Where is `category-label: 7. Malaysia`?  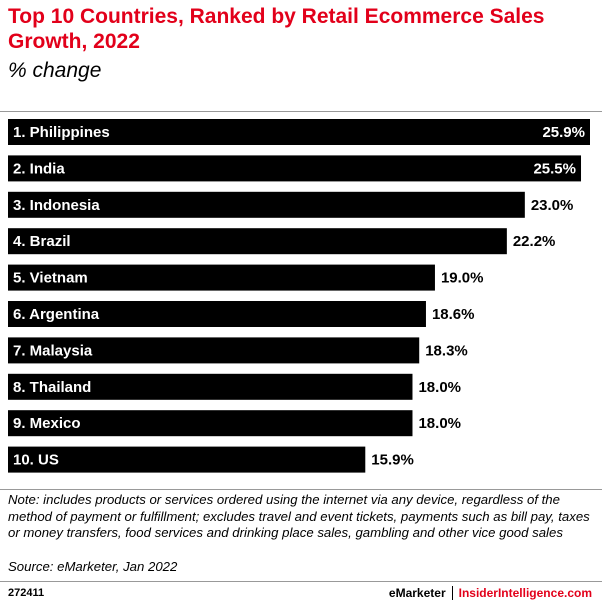 category-label: 7. Malaysia is located at coordinates (53, 350).